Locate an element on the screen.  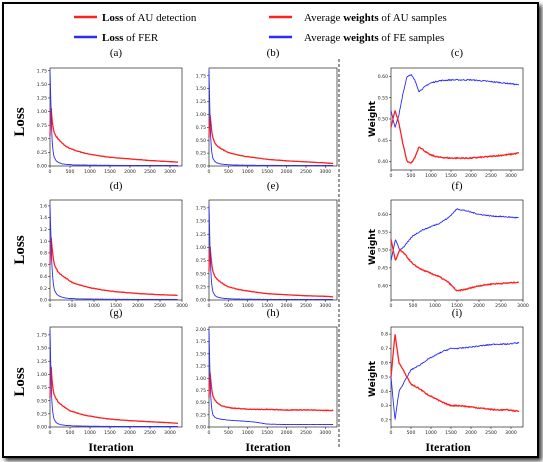
panel-d-axes is located at coordinates (116, 250).